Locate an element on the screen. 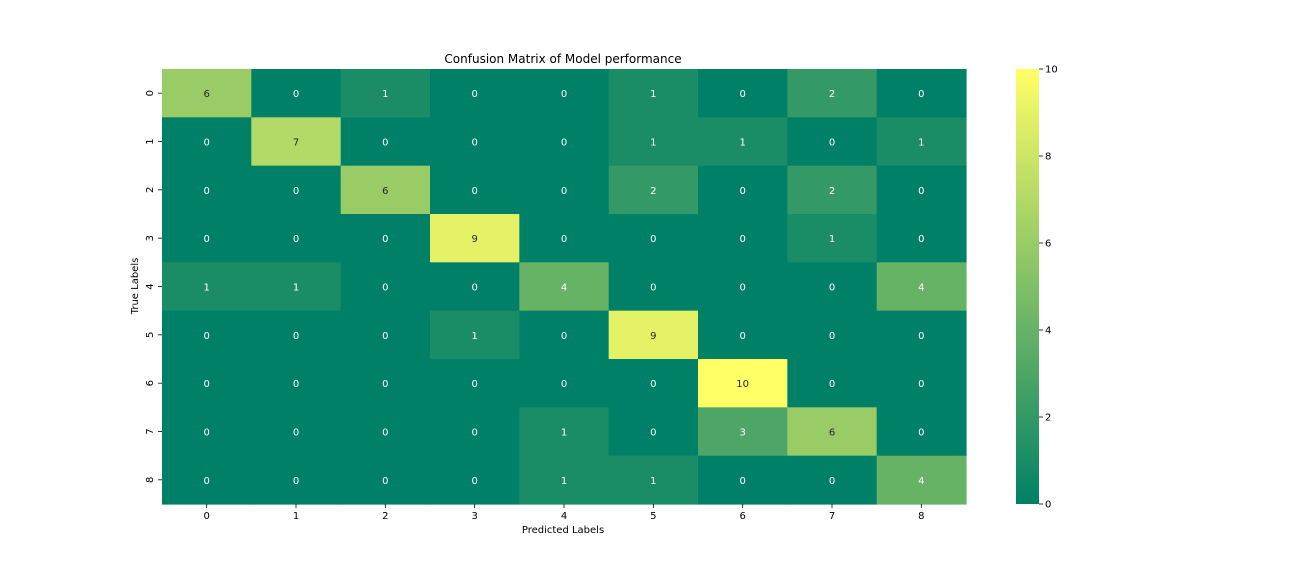 The height and width of the screenshot is (576, 1296). colorbar-tick-label: 2 is located at coordinates (1048, 418).